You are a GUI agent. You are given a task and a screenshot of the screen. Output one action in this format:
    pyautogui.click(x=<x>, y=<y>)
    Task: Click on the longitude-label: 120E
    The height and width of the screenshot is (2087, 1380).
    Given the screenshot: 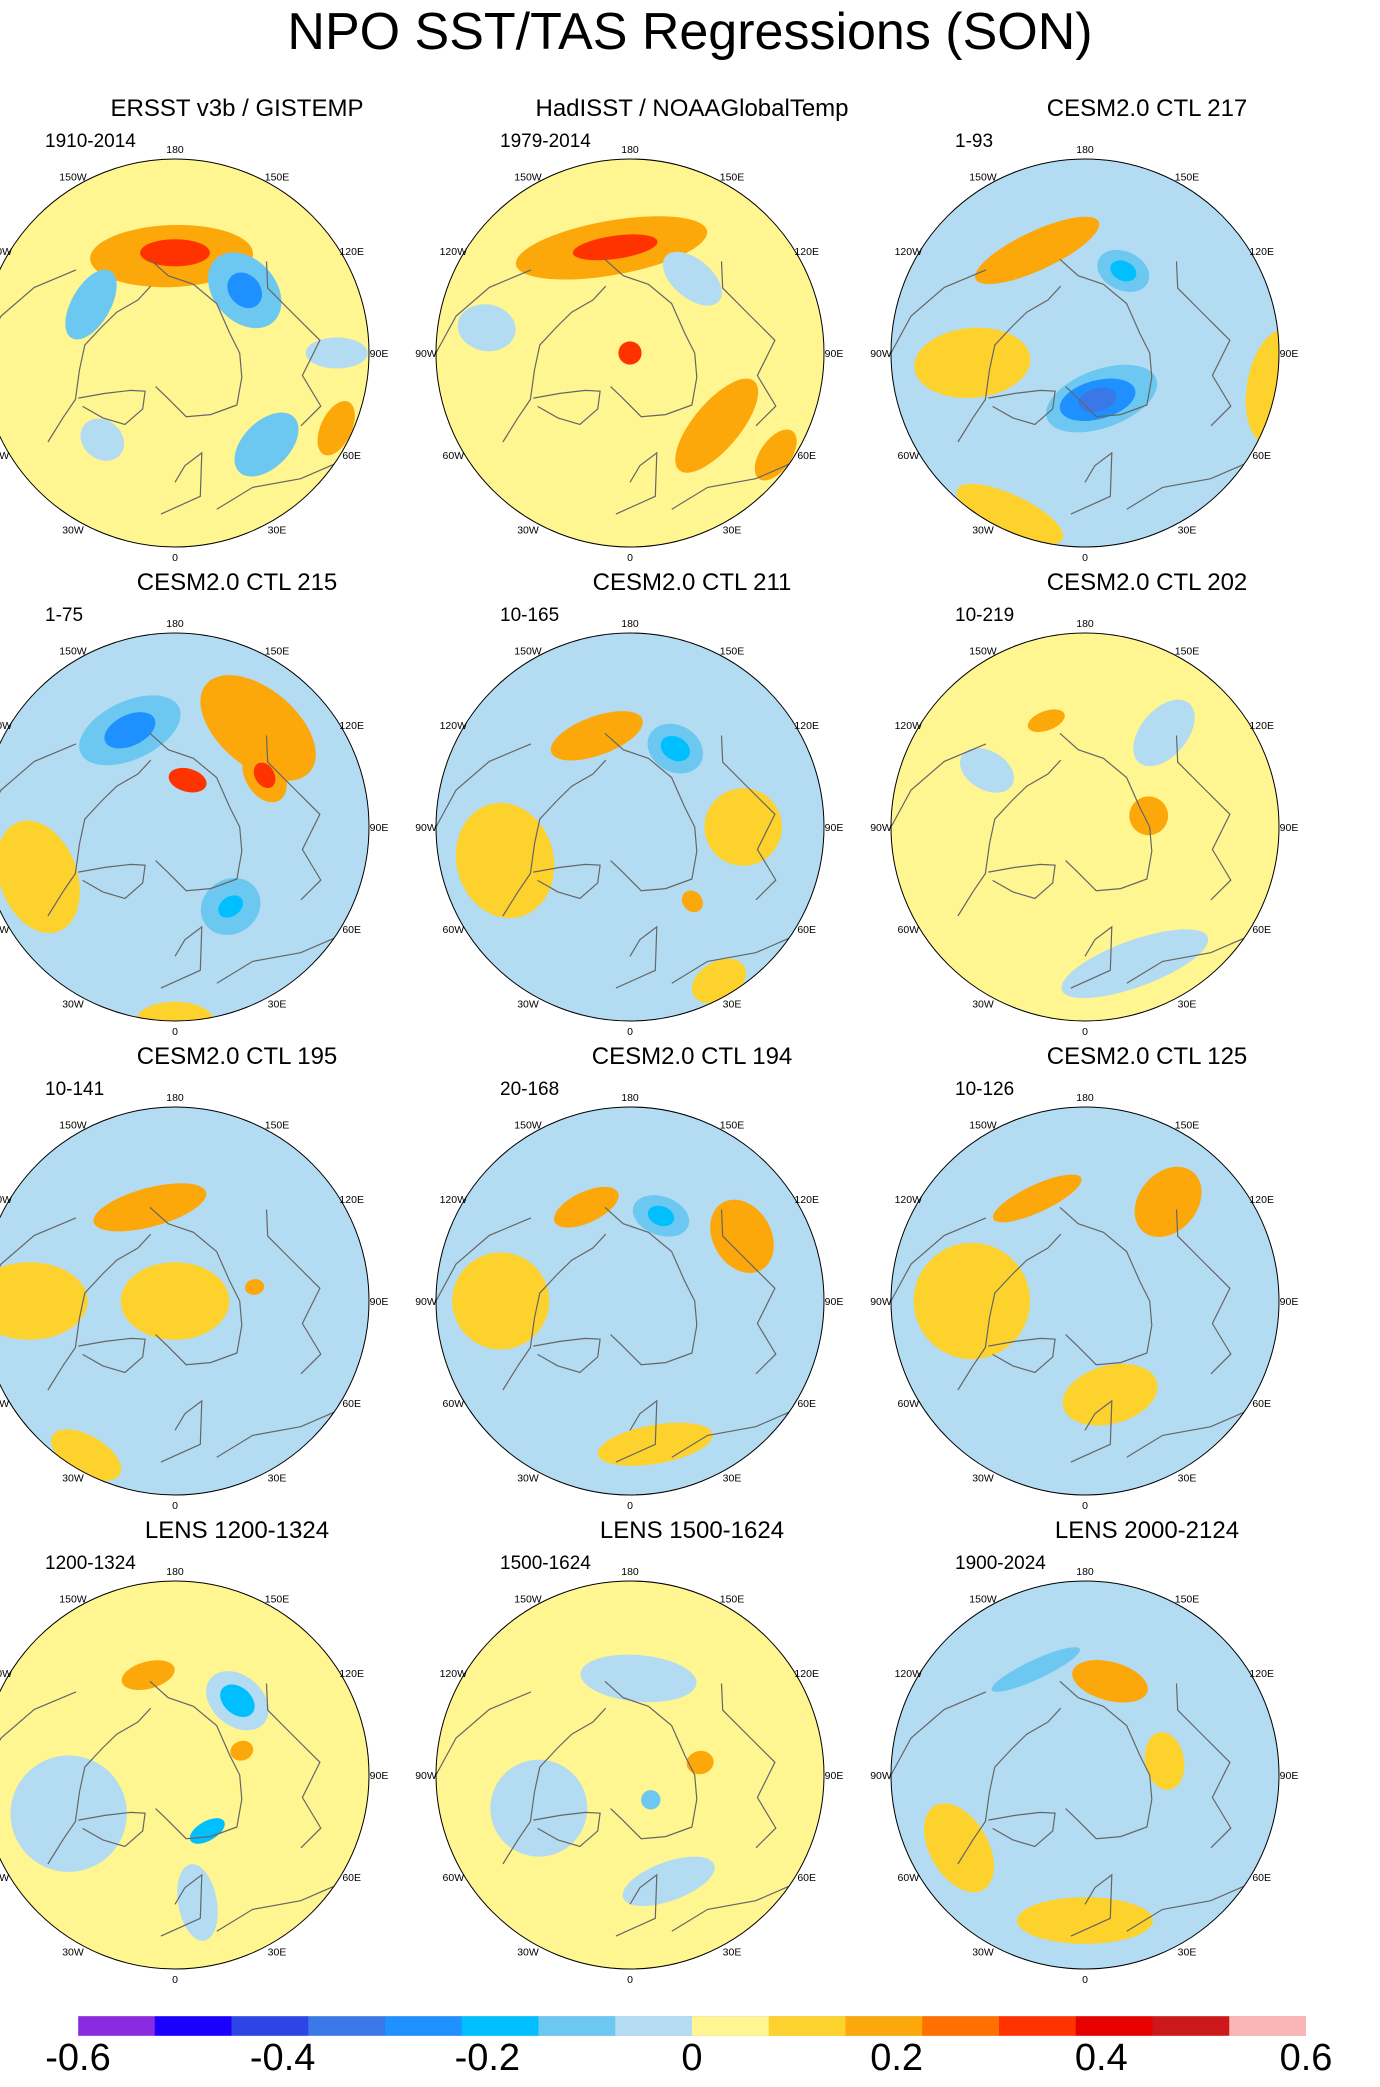 What is the action you would take?
    pyautogui.click(x=351, y=1200)
    